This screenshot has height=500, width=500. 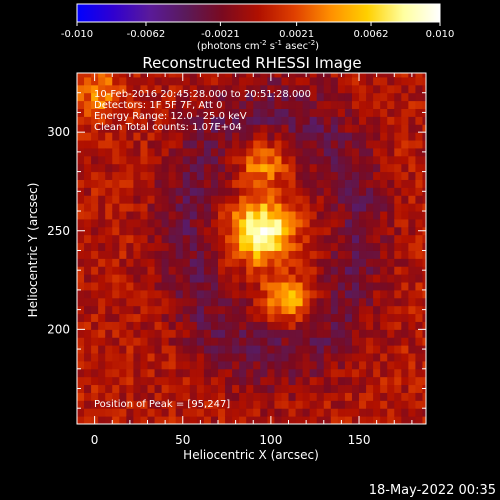 I want to click on colorbar-units: (photons cm-2 s-1 asec-2), so click(x=258, y=45).